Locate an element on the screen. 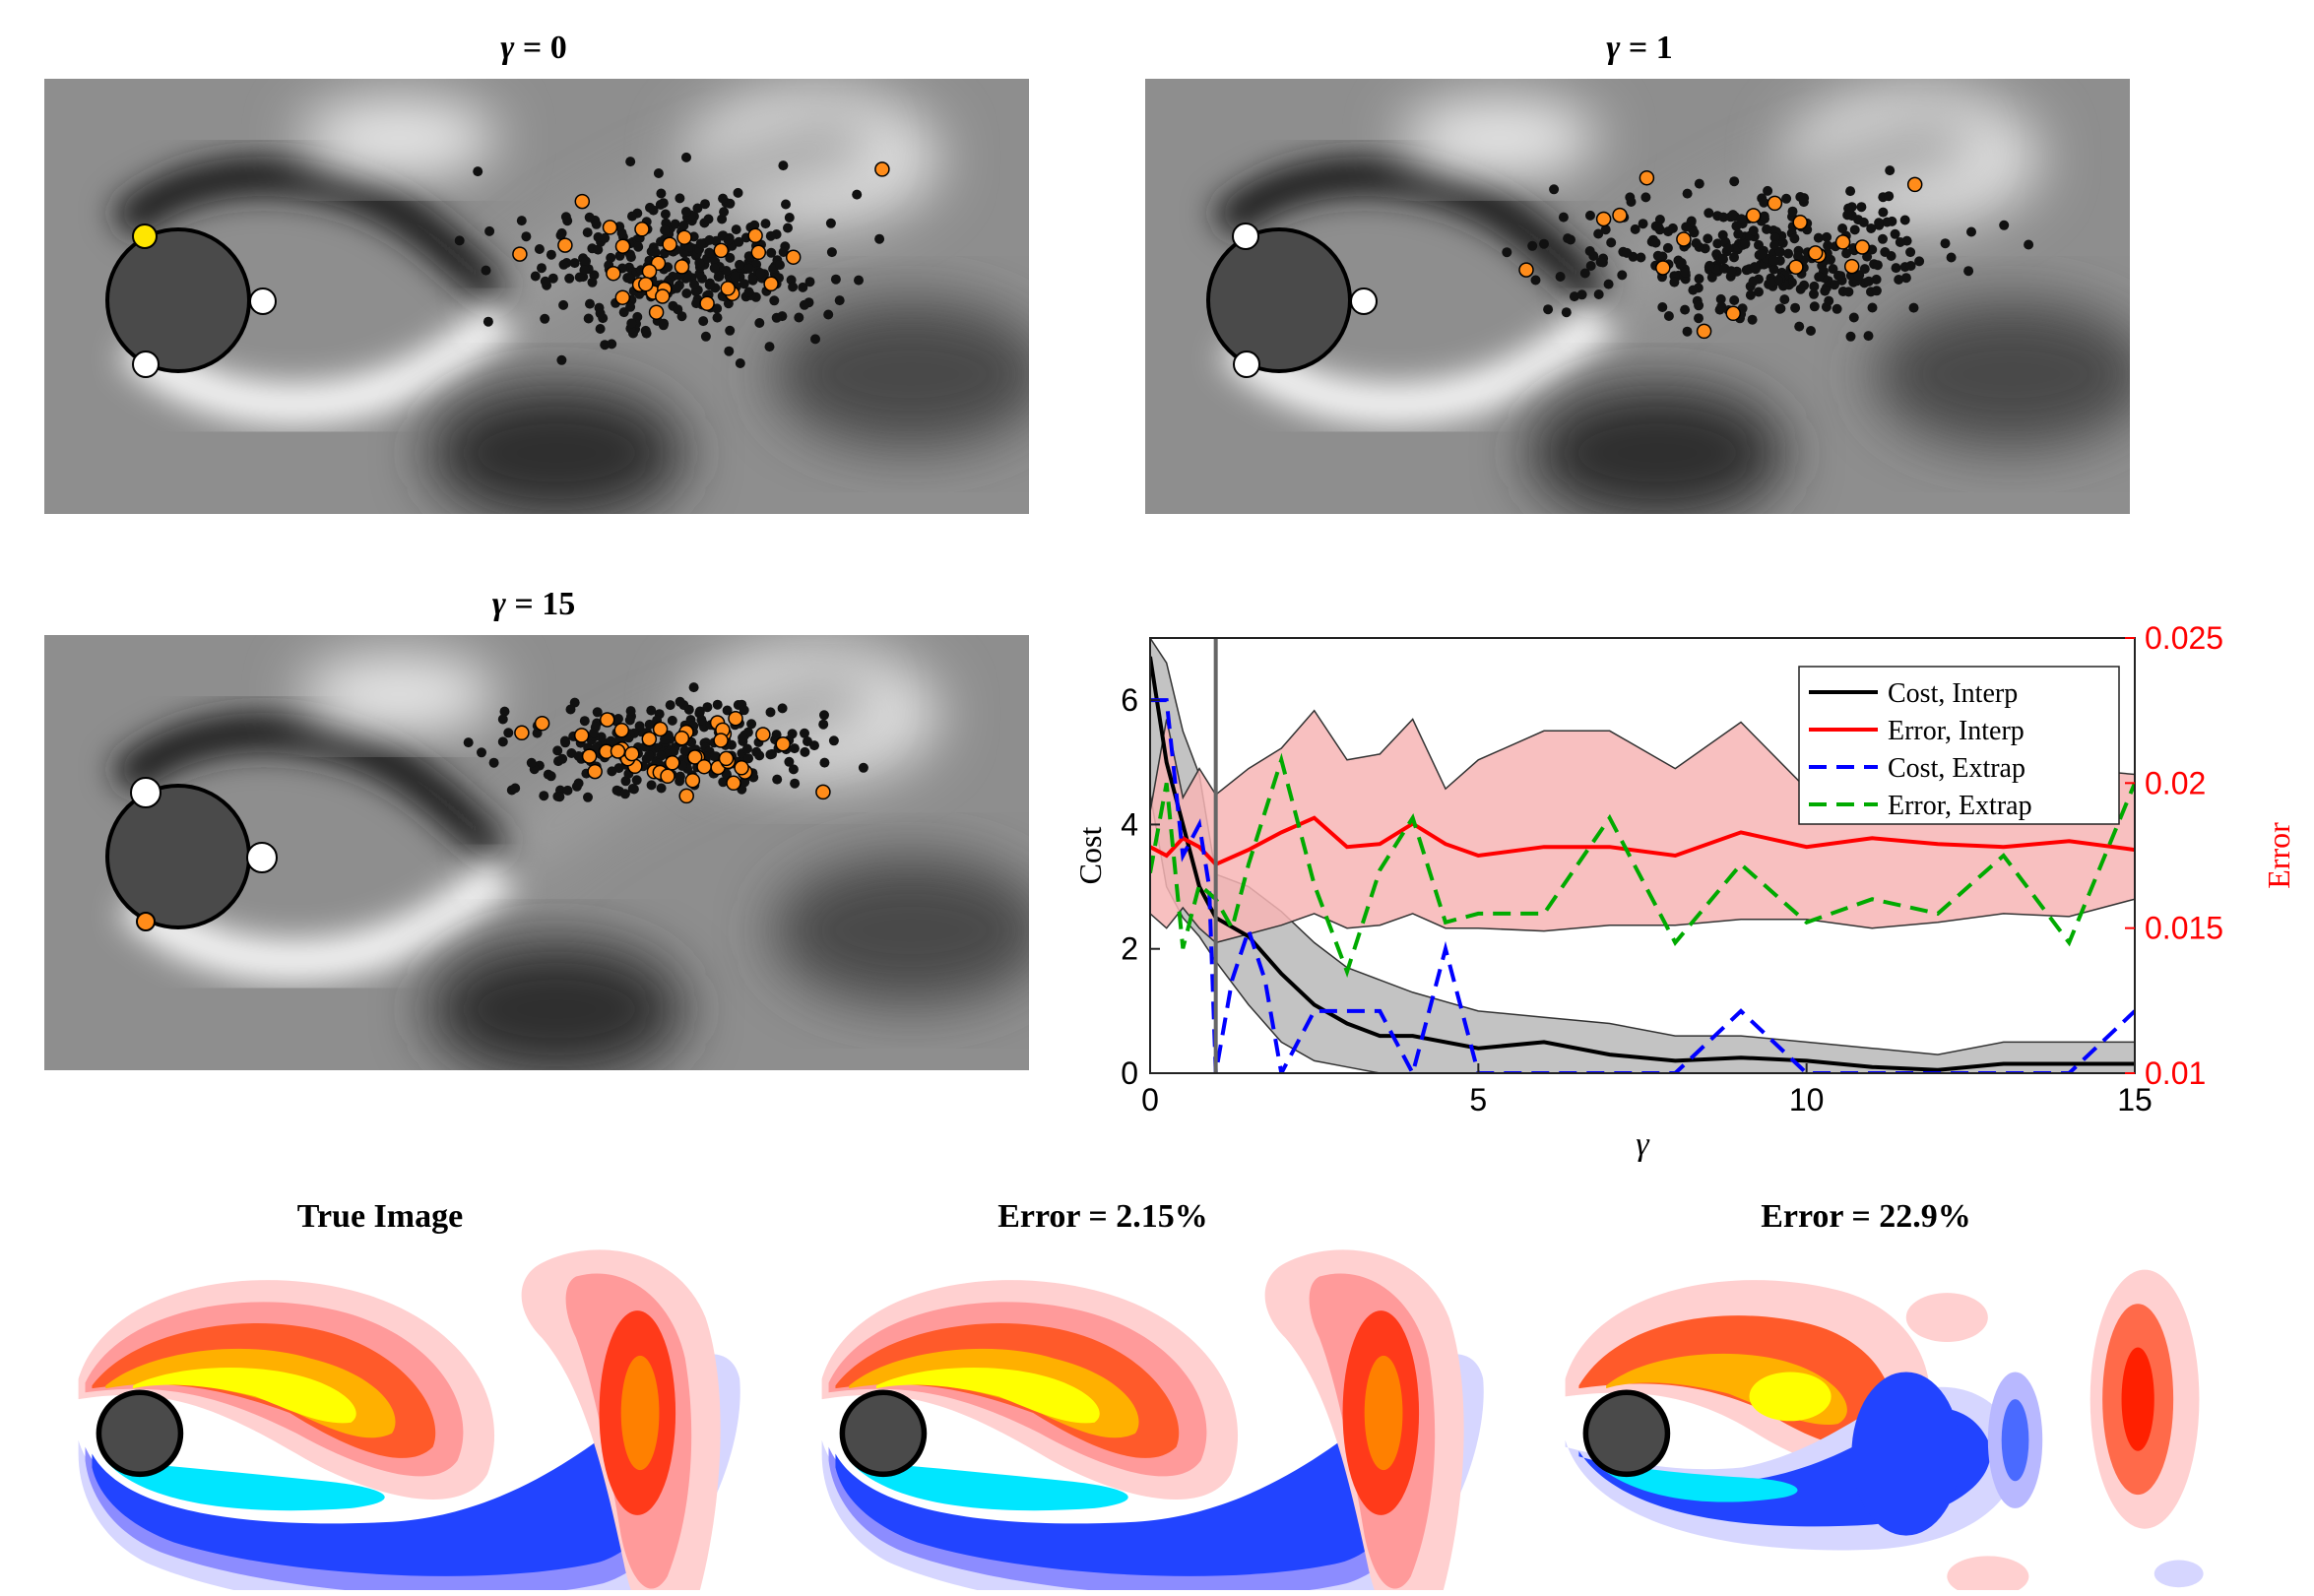 Image resolution: width=2314 pixels, height=1596 pixels. y-tick-label-right: 0.025 is located at coordinates (2184, 638).